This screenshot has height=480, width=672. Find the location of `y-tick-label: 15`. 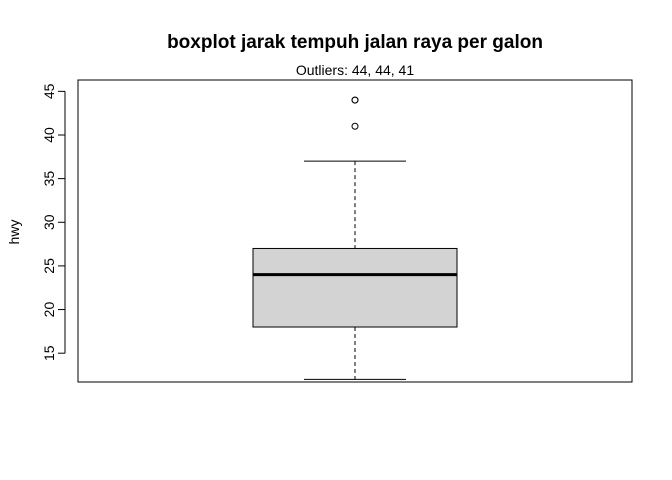

y-tick-label: 15 is located at coordinates (49, 353).